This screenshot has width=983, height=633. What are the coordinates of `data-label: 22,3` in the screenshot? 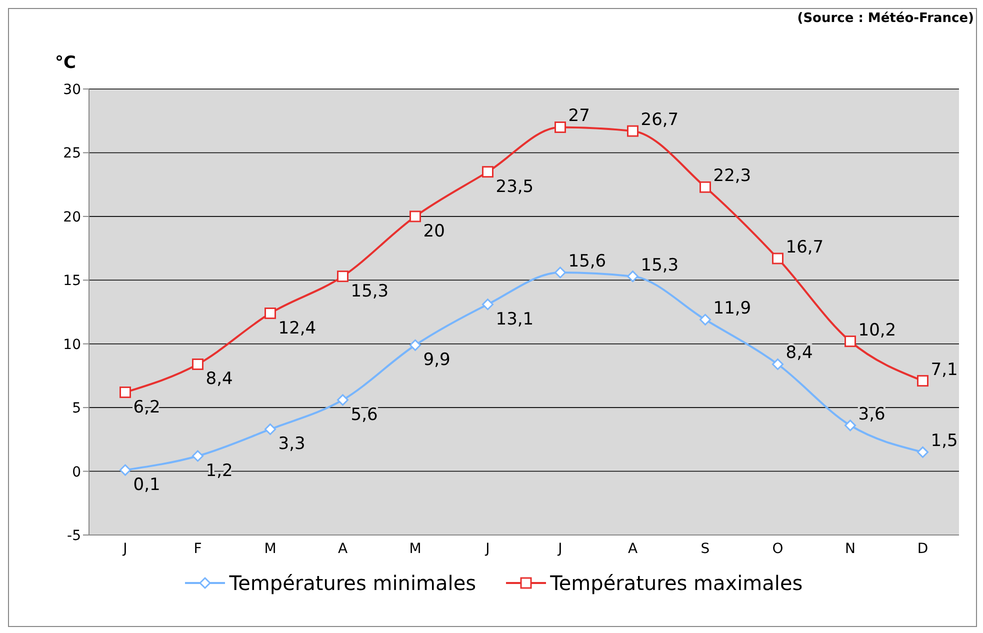 It's located at (732, 176).